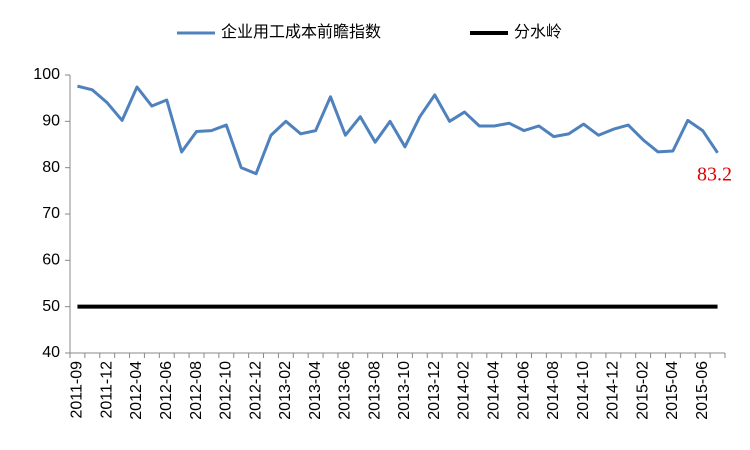 The image size is (750, 450). I want to click on x-tick-label: 2015-04, so click(672, 390).